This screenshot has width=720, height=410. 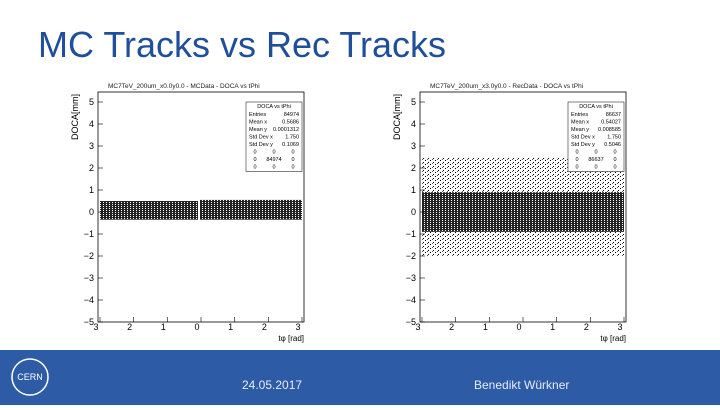 I want to click on footer-bar, so click(x=360, y=377).